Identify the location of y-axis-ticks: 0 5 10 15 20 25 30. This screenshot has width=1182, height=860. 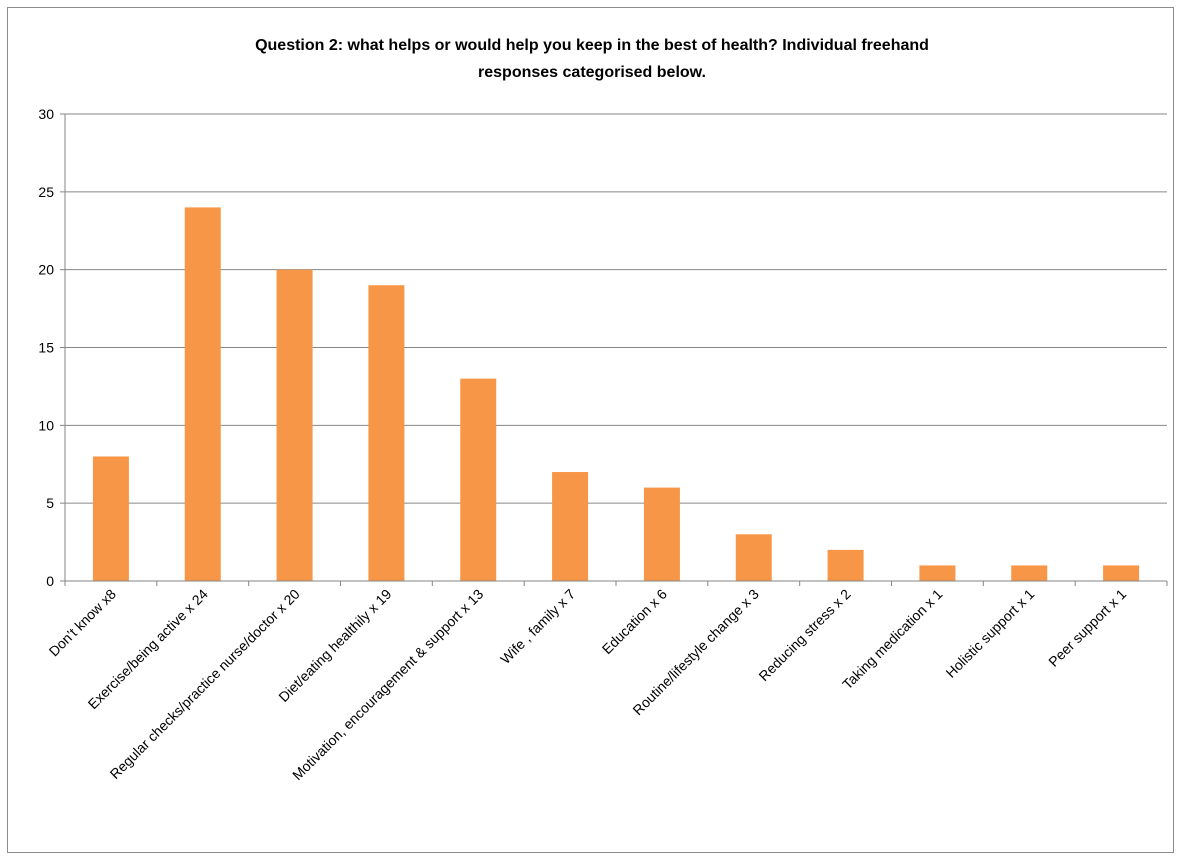
(46, 347).